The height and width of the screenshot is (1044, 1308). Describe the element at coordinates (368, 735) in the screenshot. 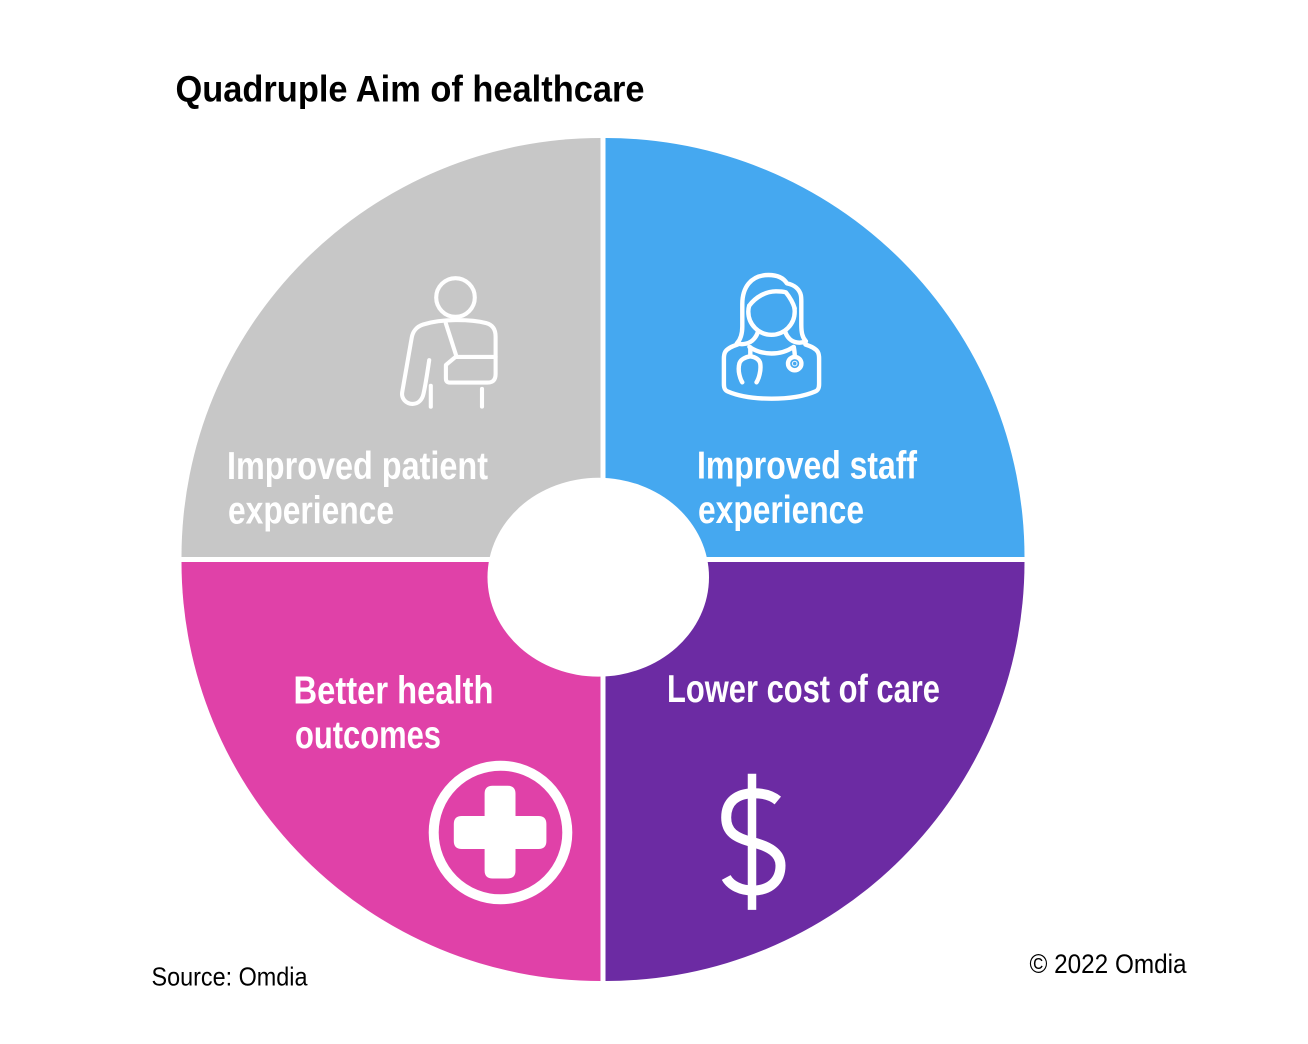

I see `svg-text: outcomes` at that location.